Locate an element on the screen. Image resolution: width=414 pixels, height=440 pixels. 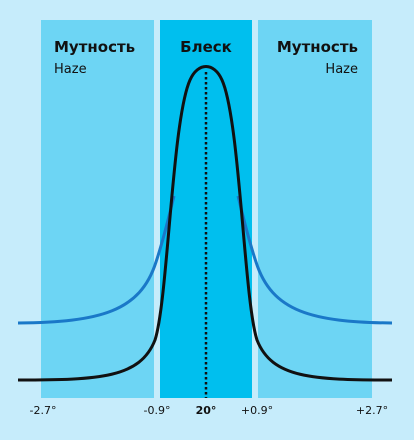
axis-label: -2.7° is located at coordinates (43, 410).